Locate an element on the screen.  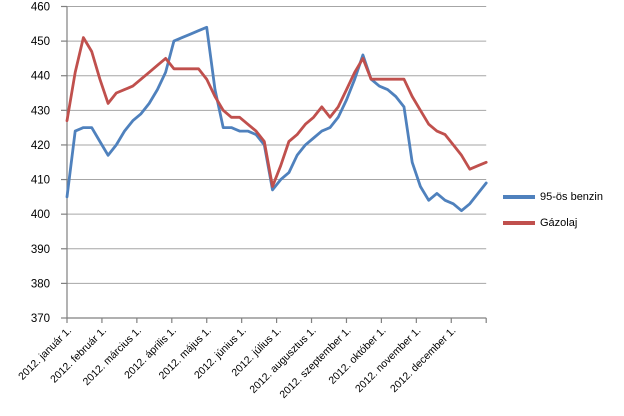
x-tick-label-11: 2012. december 1. is located at coordinates (423, 360).